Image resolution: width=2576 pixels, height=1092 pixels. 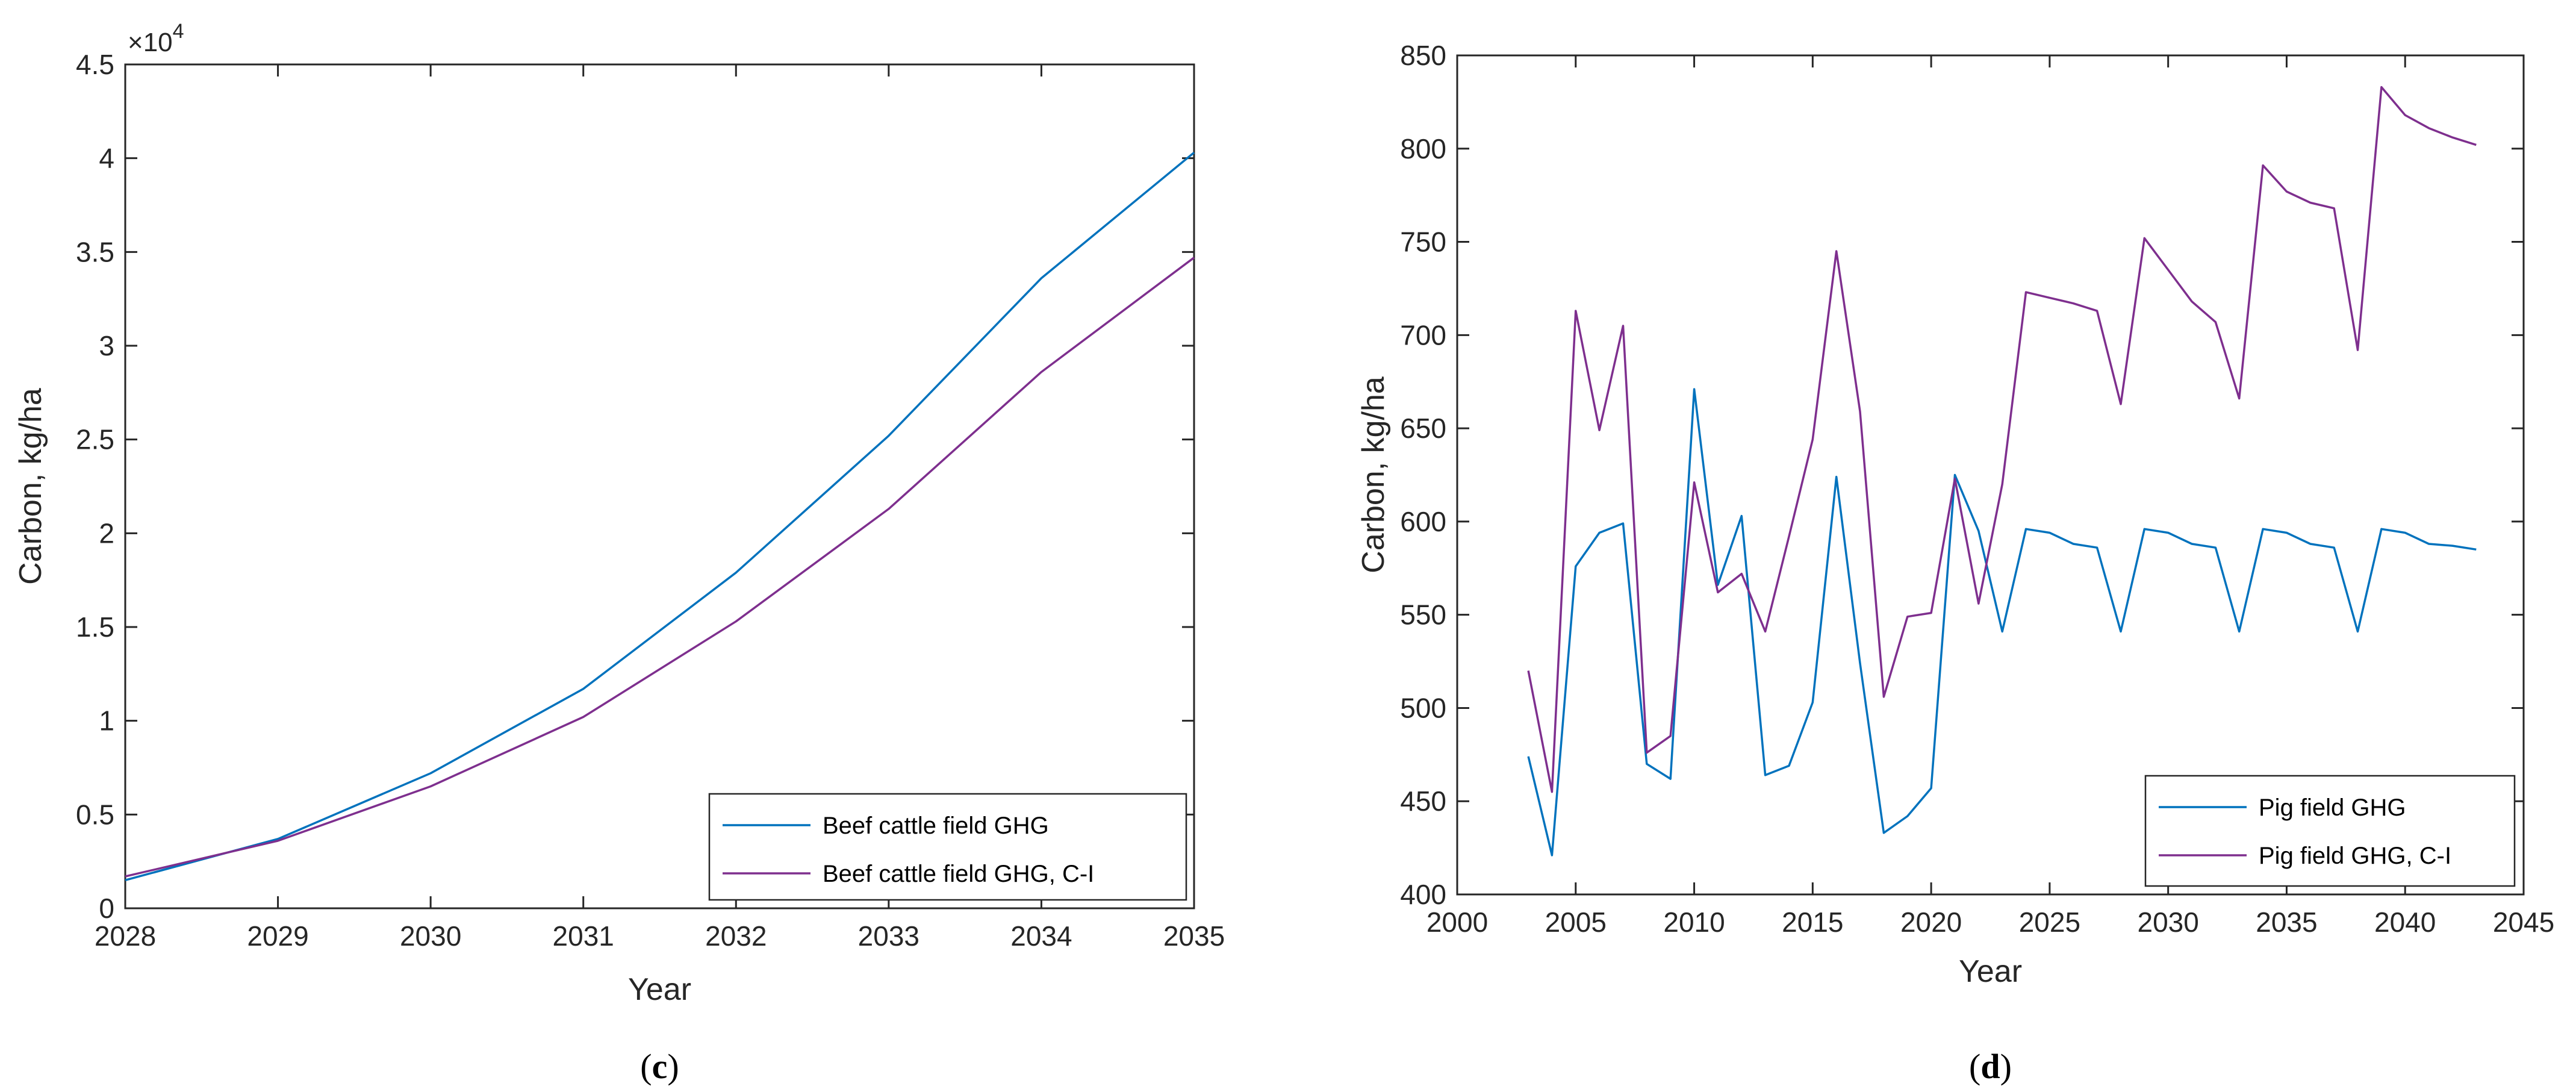 I want to click on x-tick-label: 2028, so click(x=125, y=936).